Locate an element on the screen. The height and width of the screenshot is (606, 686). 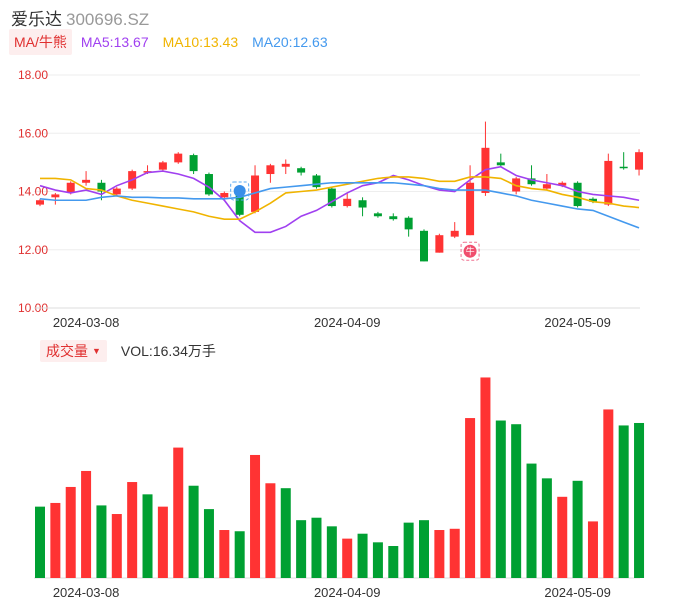
volume-button-label: 成交量 is located at coordinates (67, 351).